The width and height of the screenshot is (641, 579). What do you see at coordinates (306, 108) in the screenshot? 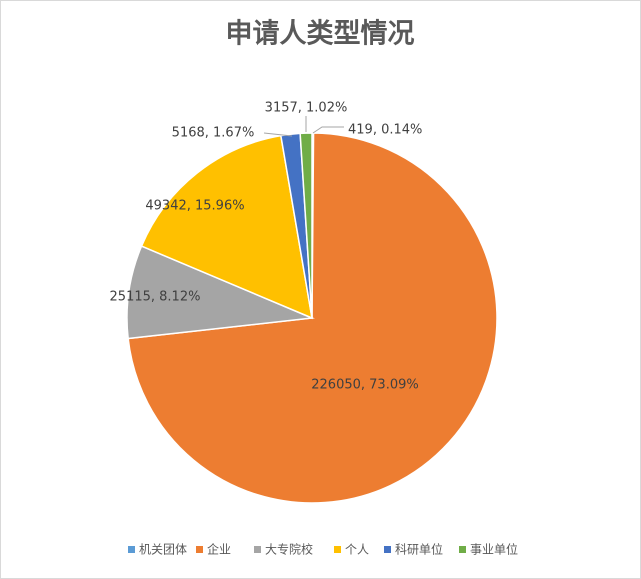
I see `data-label: 3157, 1.02%` at bounding box center [306, 108].